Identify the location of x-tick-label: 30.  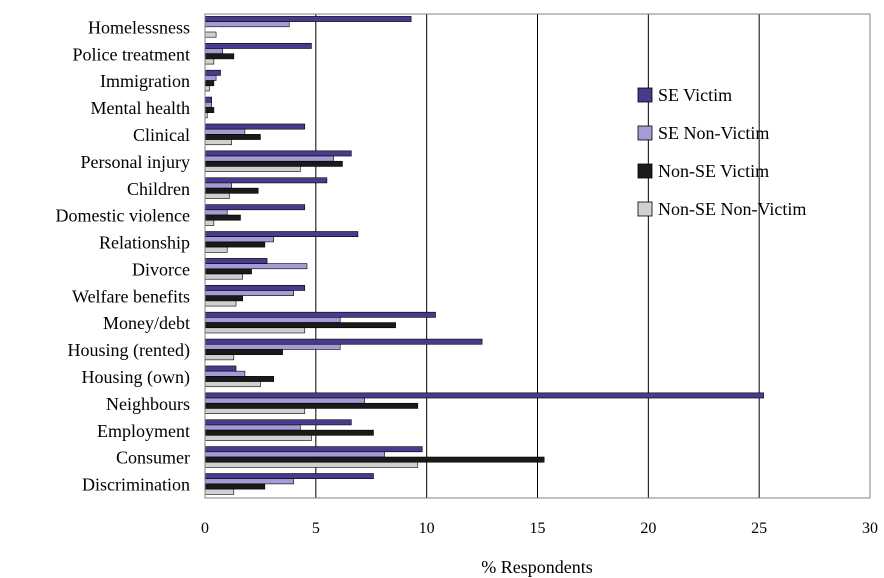
(870, 528).